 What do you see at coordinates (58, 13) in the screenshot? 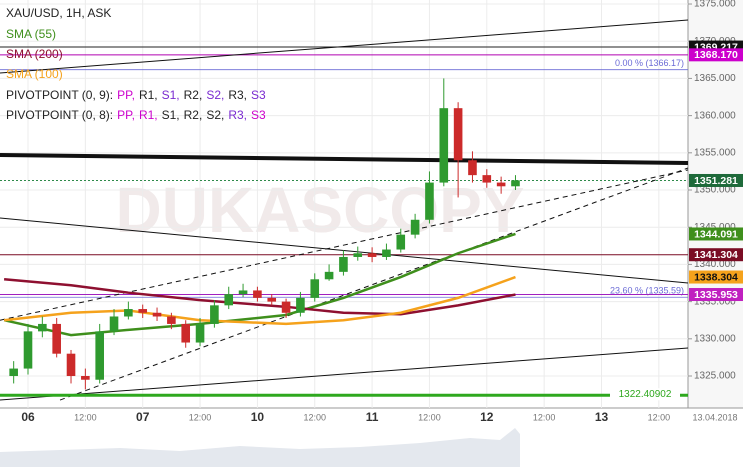
I see `legend-title: XAU/USD, 1H, ASK` at bounding box center [58, 13].